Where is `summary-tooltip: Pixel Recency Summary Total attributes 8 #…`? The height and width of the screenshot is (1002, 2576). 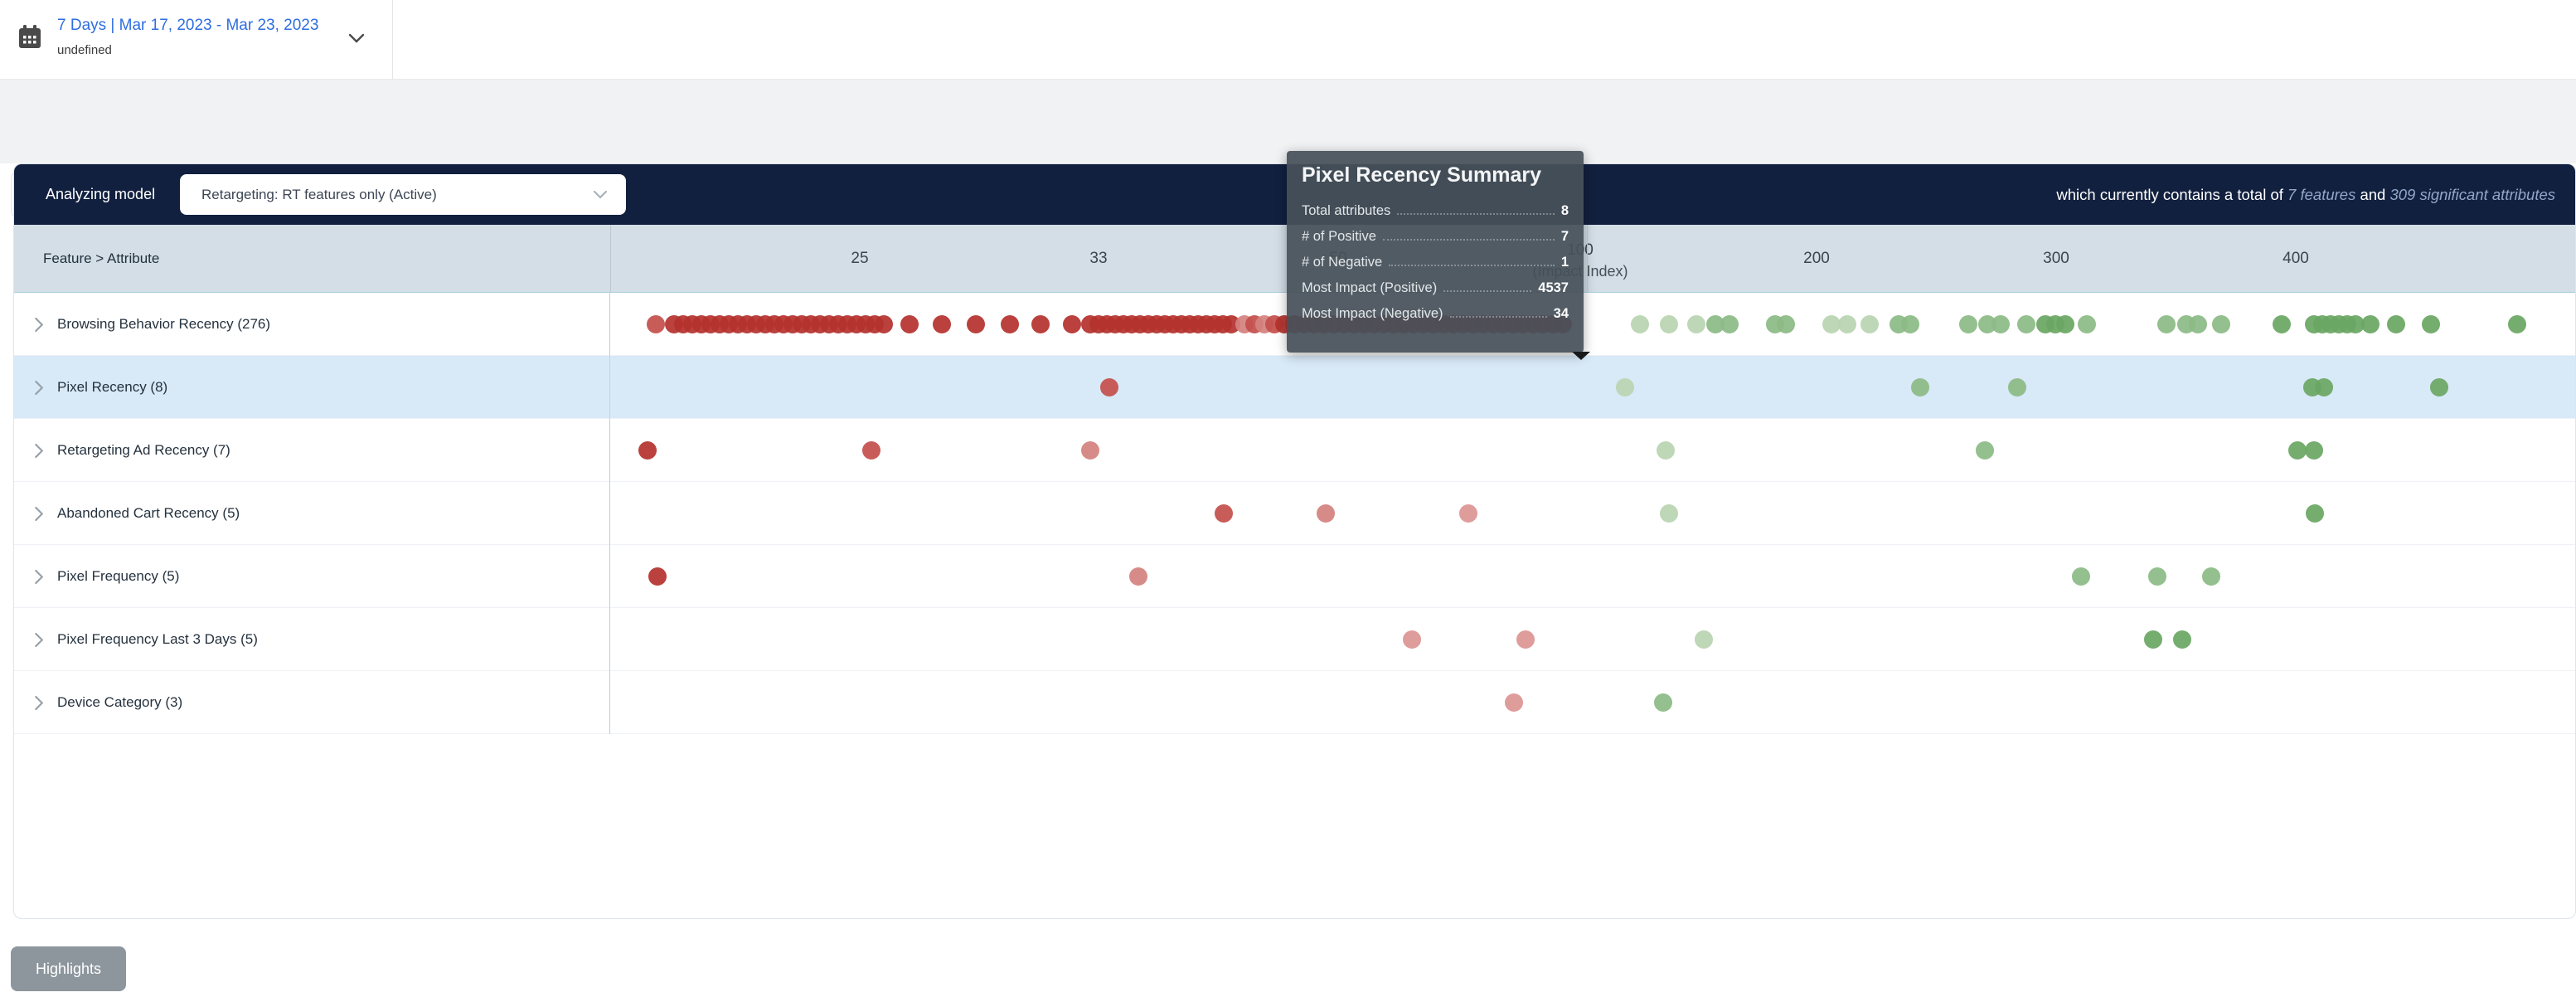
summary-tooltip: Pixel Recency Summary Total attributes 8 #… is located at coordinates (1435, 252).